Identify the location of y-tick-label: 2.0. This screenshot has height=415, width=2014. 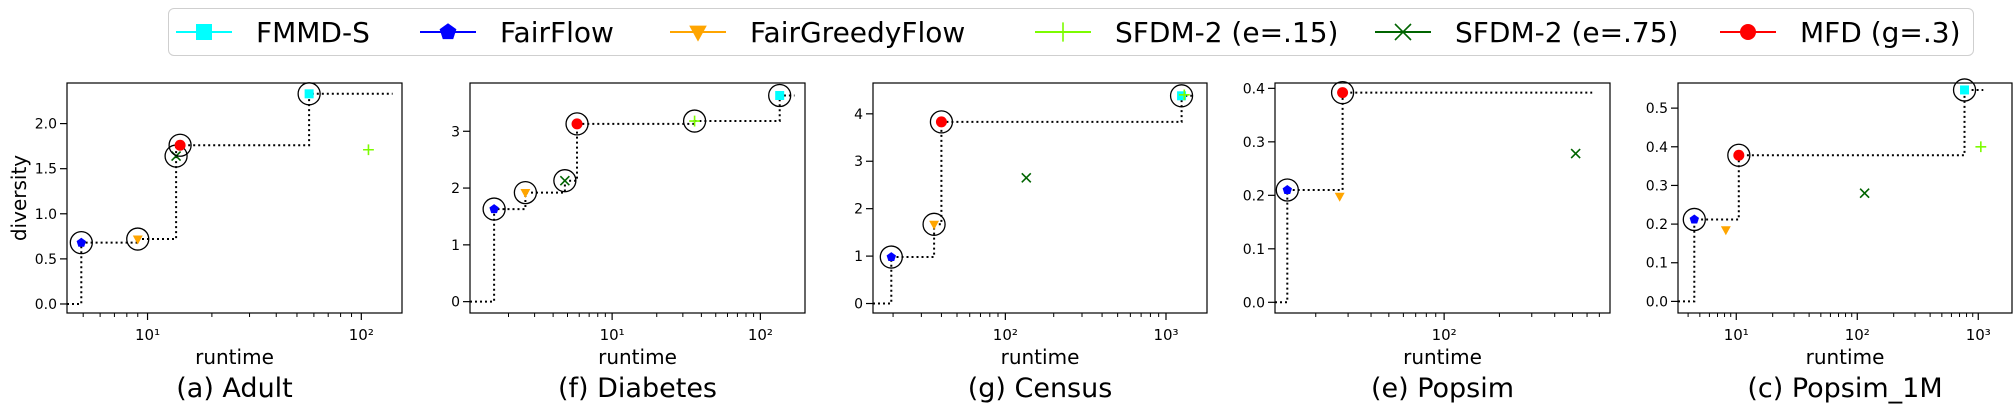
(46, 125).